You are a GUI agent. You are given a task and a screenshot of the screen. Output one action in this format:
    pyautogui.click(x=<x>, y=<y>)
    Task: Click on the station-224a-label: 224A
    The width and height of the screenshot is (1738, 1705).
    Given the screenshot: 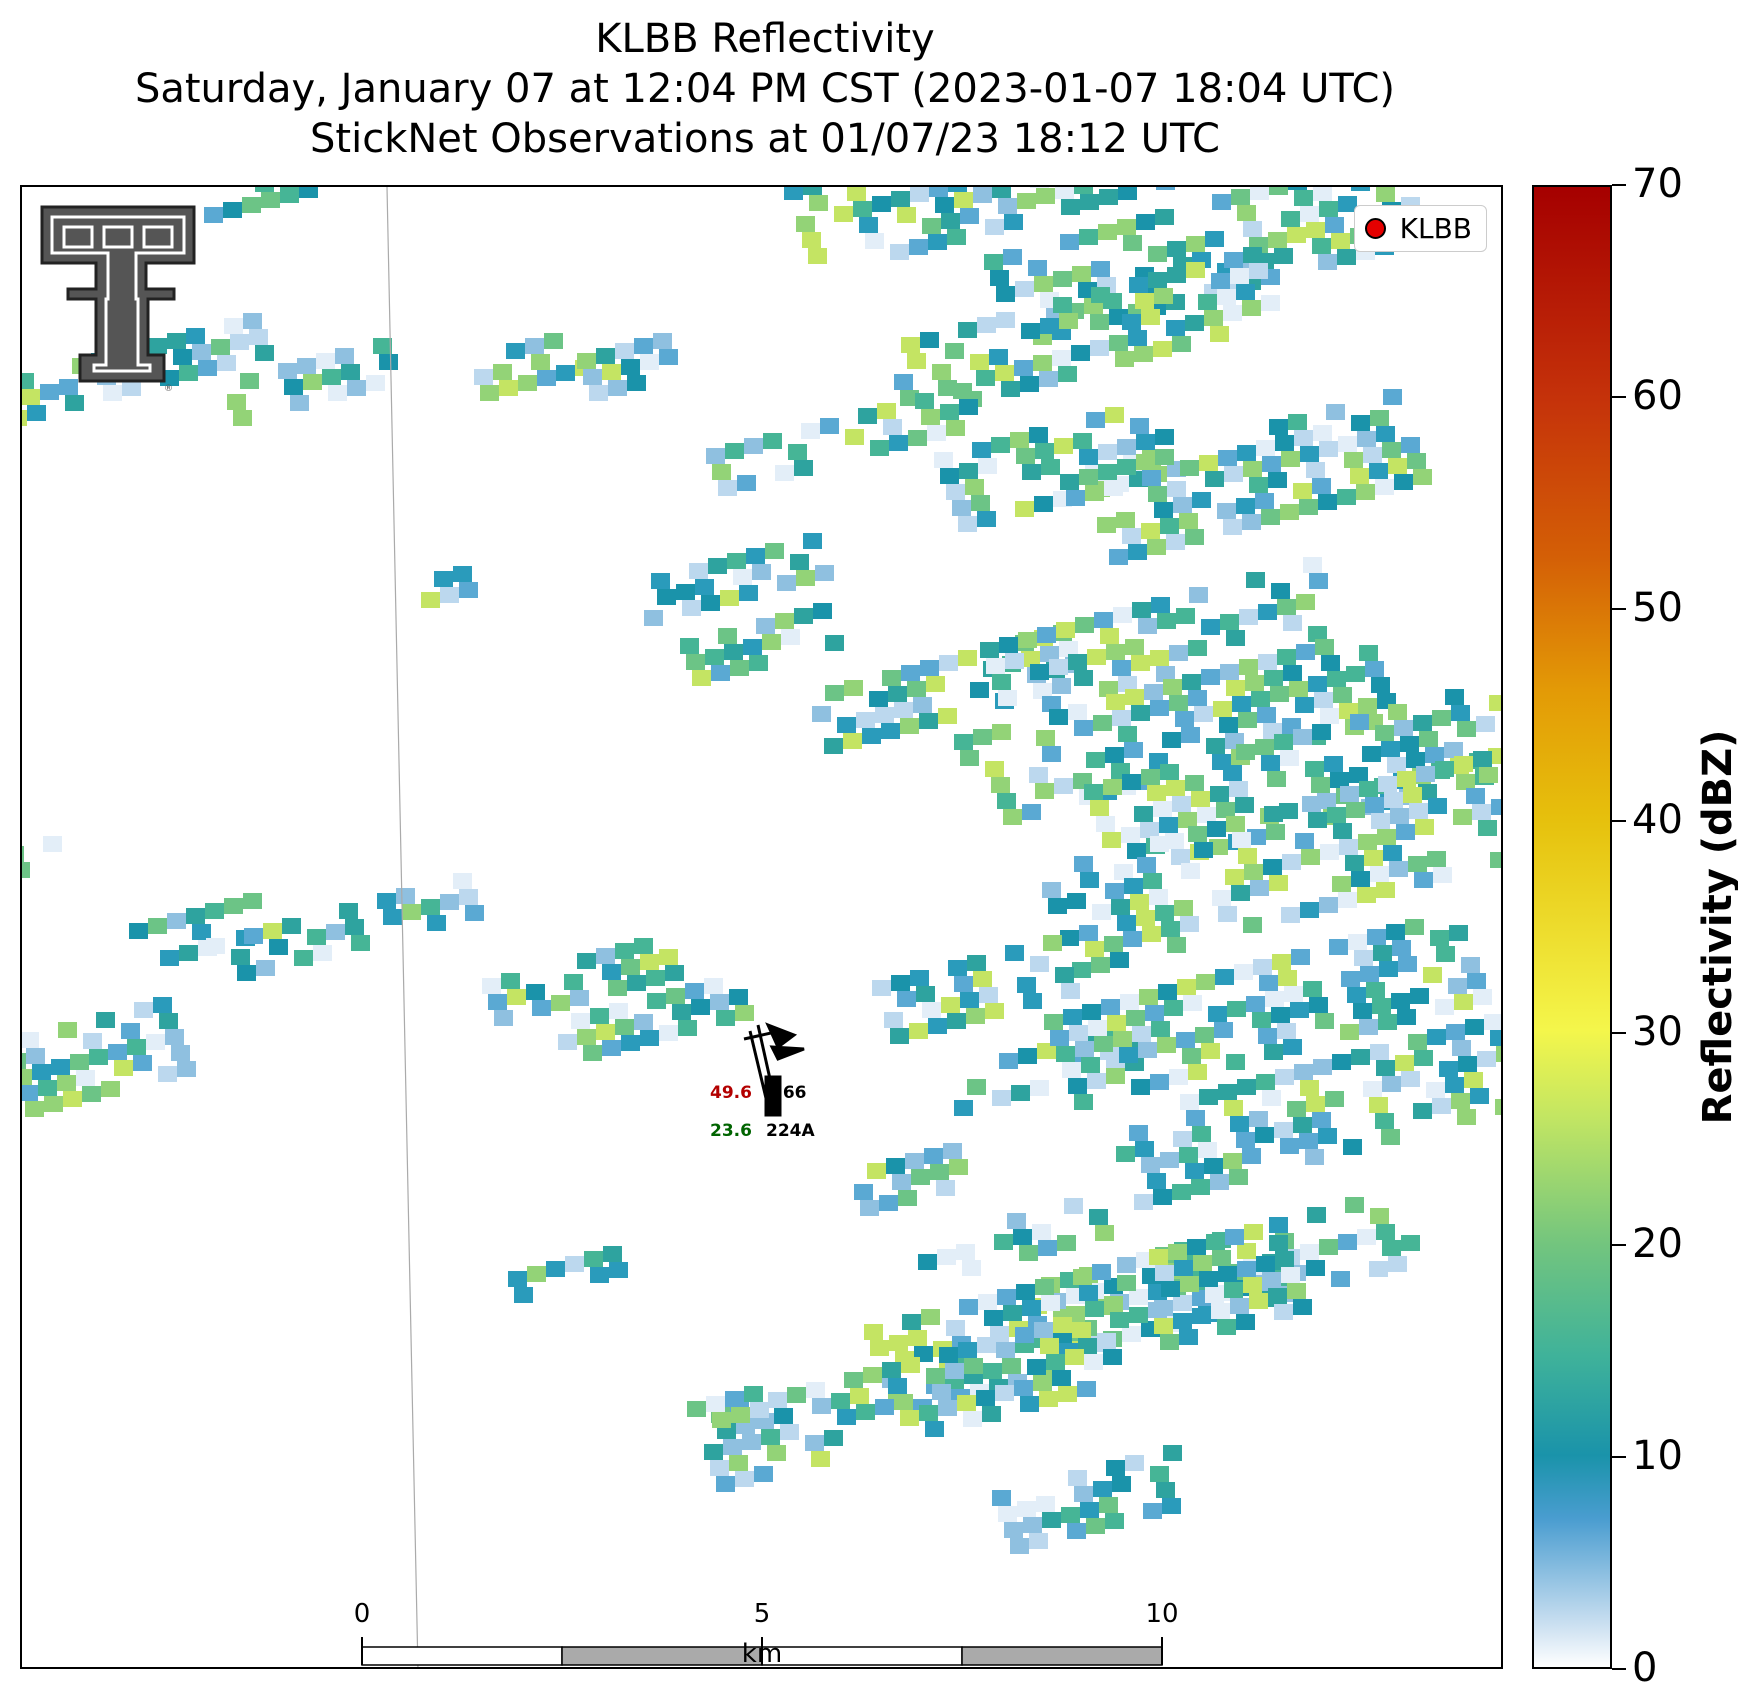 What is the action you would take?
    pyautogui.click(x=790, y=1131)
    